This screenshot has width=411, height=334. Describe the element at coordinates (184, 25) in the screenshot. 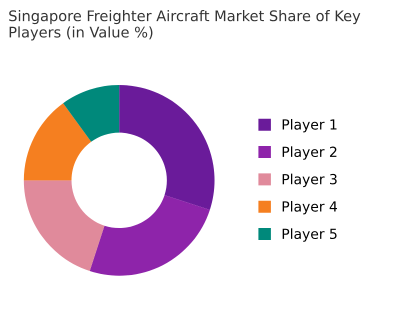

I see `chart-title: Singapore Freighter Aircraft Market Share of Key Players (in Value %)` at that location.